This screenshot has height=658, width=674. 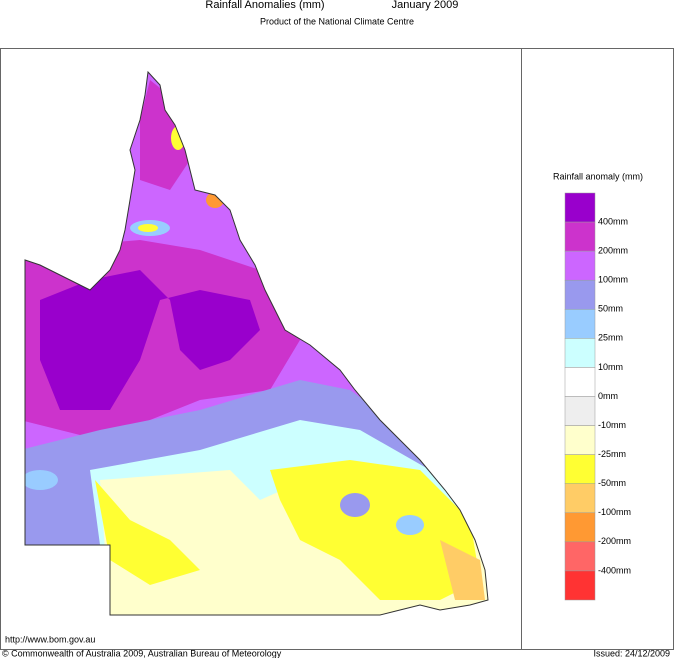 I want to click on period: January 2009, so click(x=425, y=5).